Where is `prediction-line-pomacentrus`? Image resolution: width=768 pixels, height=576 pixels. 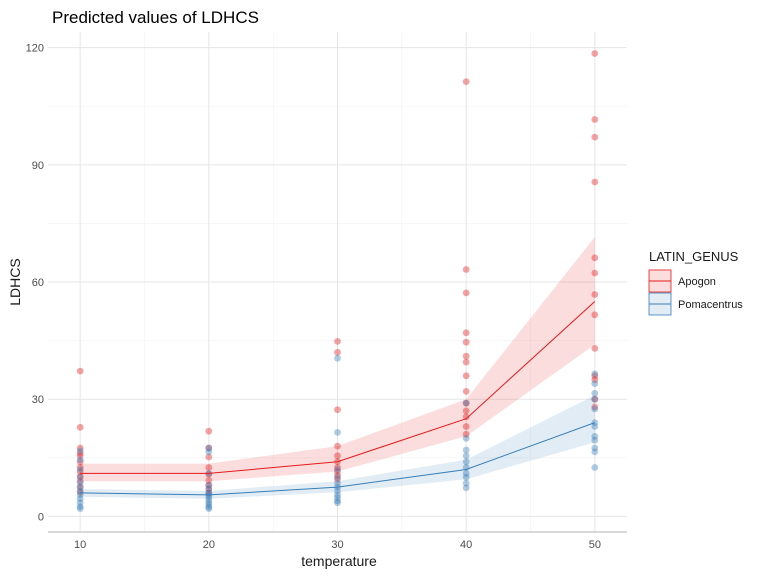
prediction-line-pomacentrus is located at coordinates (337, 459).